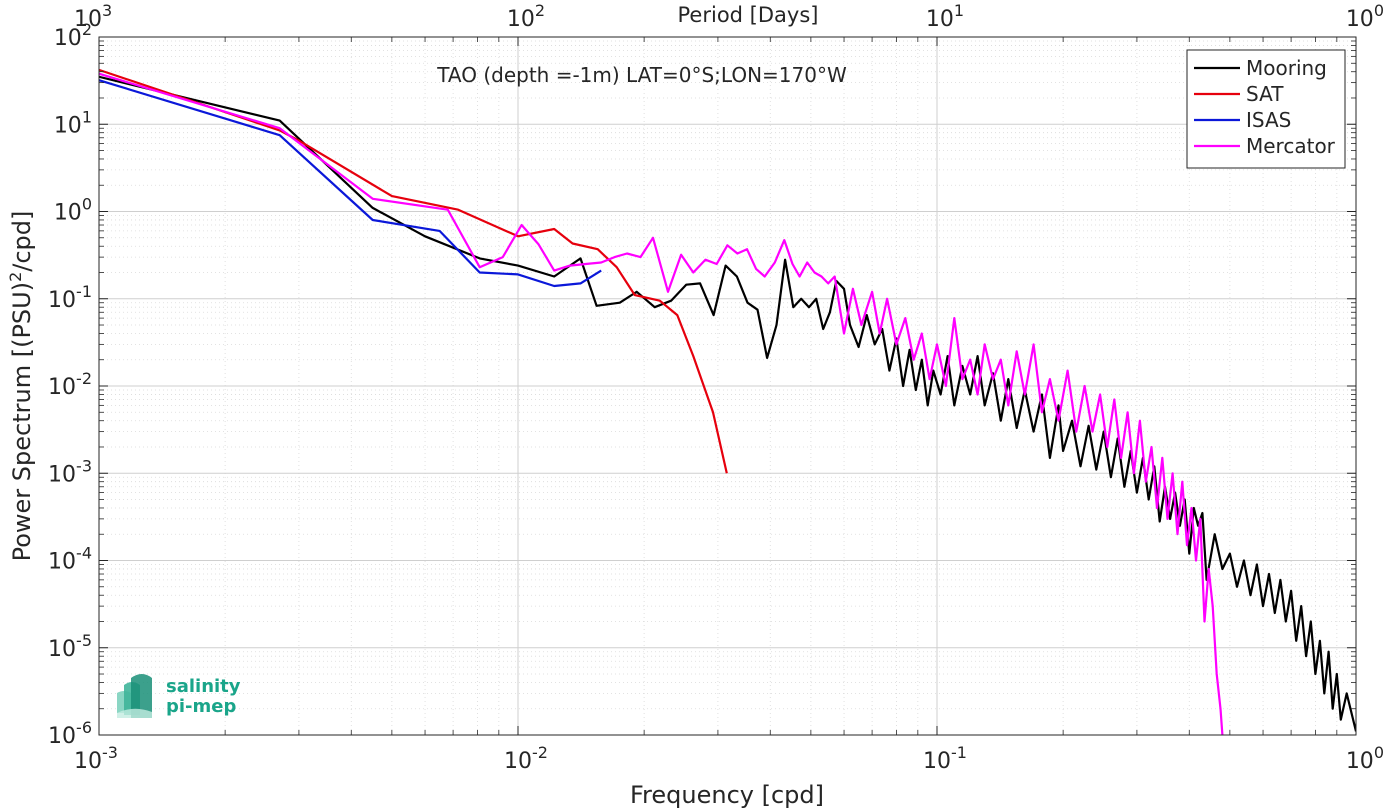  Describe the element at coordinates (70, 297) in the screenshot. I see `y-tick-label: 10⁻¹` at that location.